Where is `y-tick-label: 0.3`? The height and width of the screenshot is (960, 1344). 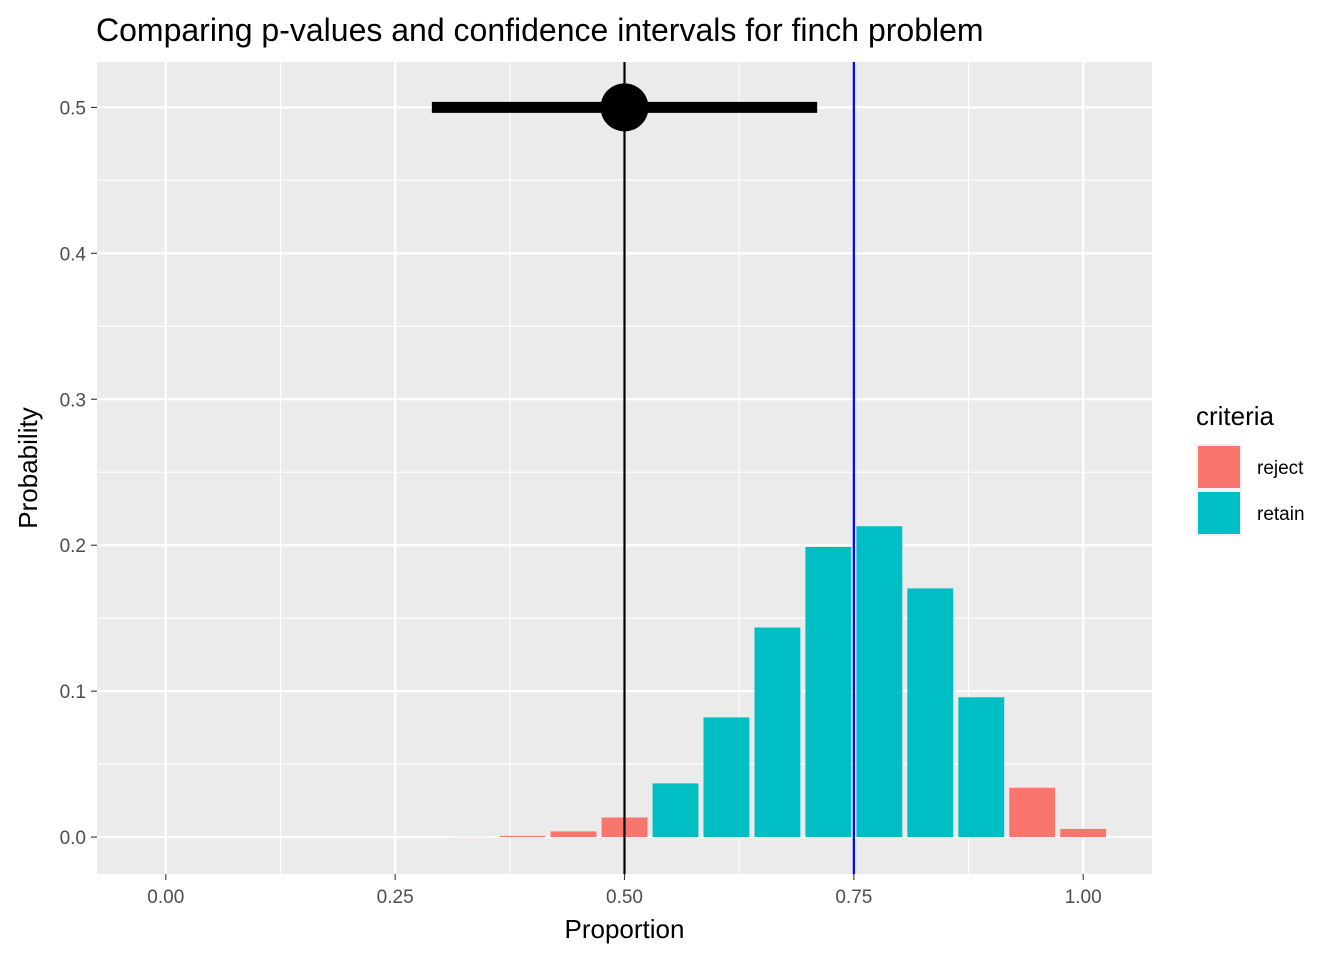 y-tick-label: 0.3 is located at coordinates (73, 400).